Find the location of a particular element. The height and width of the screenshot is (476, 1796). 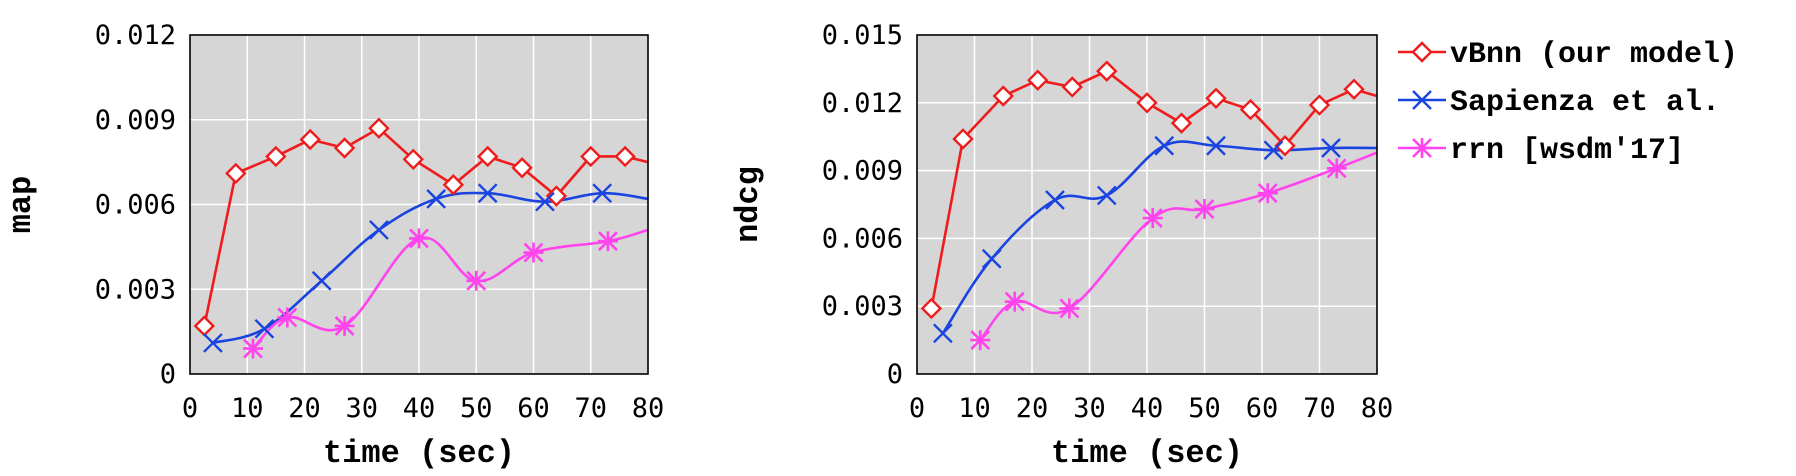

legend-label: rrn [wsdm'17] is located at coordinates (1567, 151).